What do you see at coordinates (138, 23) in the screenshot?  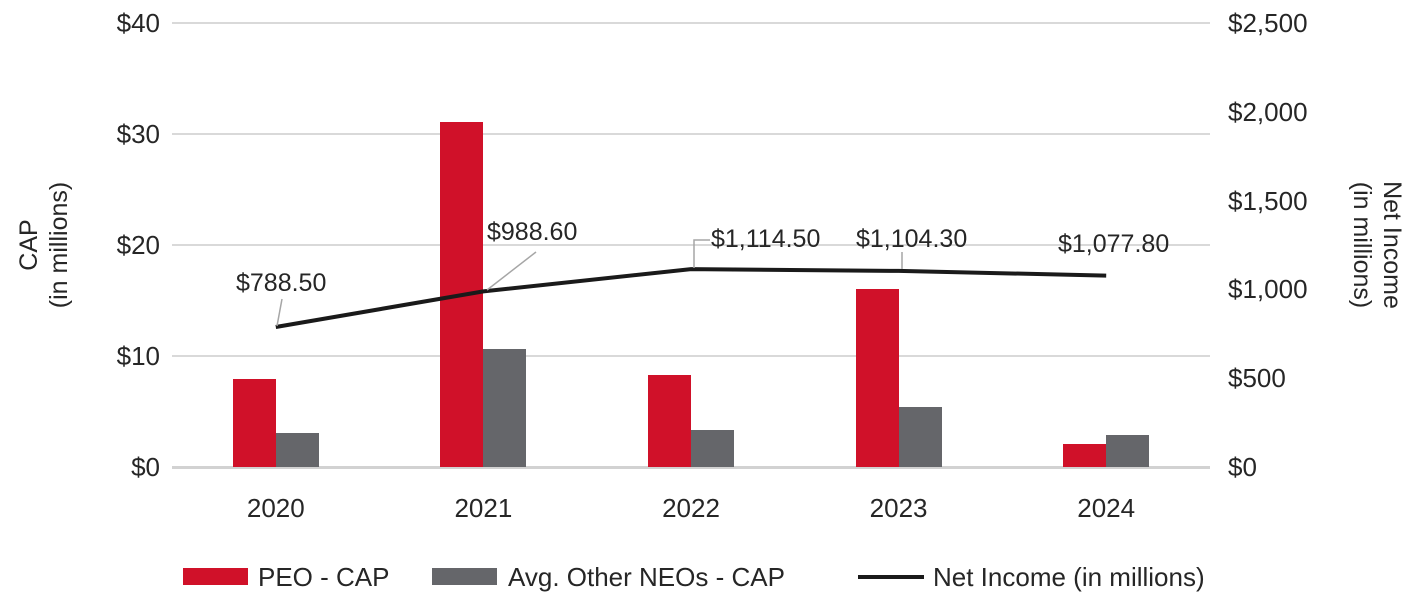 I see `left-axis-tick-label: $40` at bounding box center [138, 23].